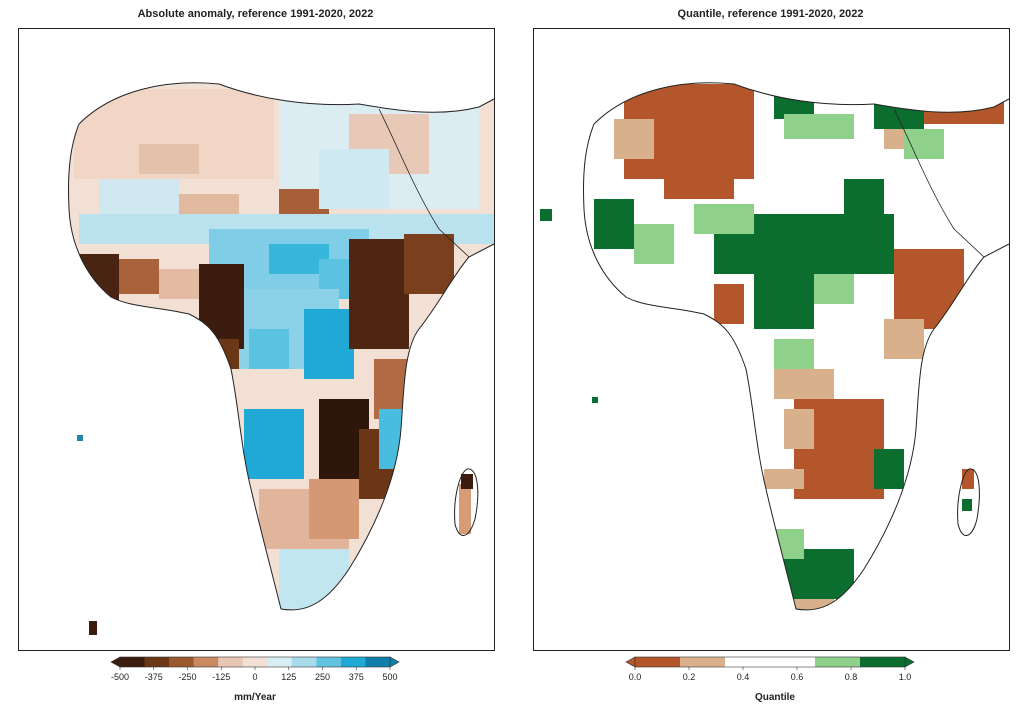 Image resolution: width=1024 pixels, height=720 pixels. Describe the element at coordinates (389, 677) in the screenshot. I see `anomaly-tick-label: 500` at that location.